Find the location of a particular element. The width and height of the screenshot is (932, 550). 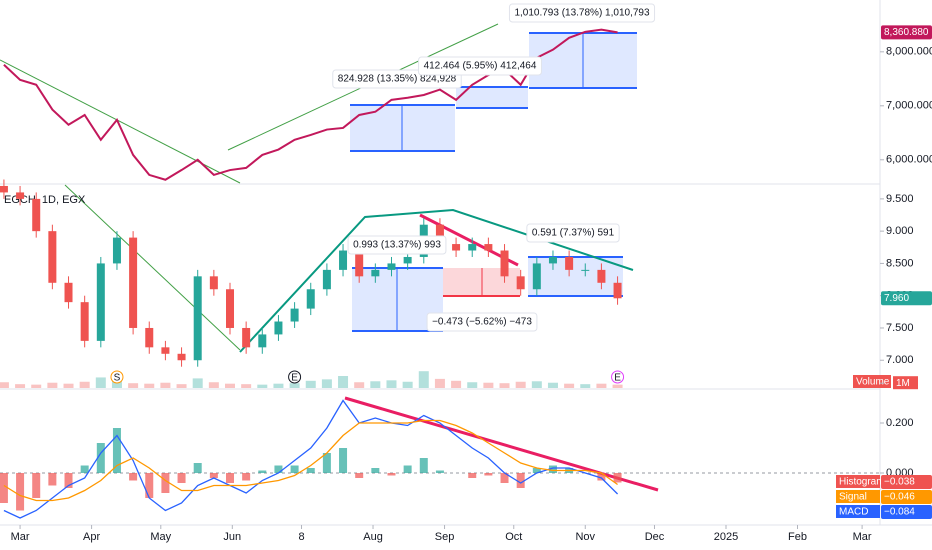

measure-label: 412.464 (5.95%) 412,464 is located at coordinates (480, 66).